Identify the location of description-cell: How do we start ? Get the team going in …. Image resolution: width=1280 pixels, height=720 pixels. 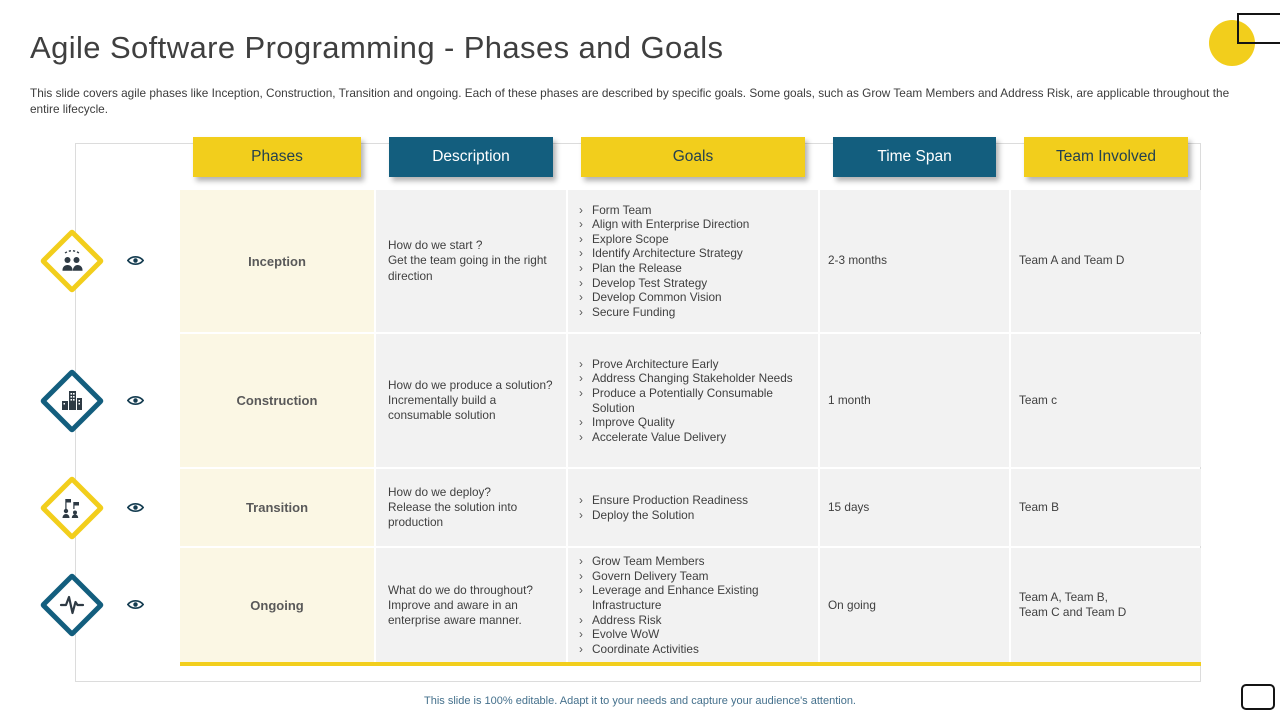
(471, 261).